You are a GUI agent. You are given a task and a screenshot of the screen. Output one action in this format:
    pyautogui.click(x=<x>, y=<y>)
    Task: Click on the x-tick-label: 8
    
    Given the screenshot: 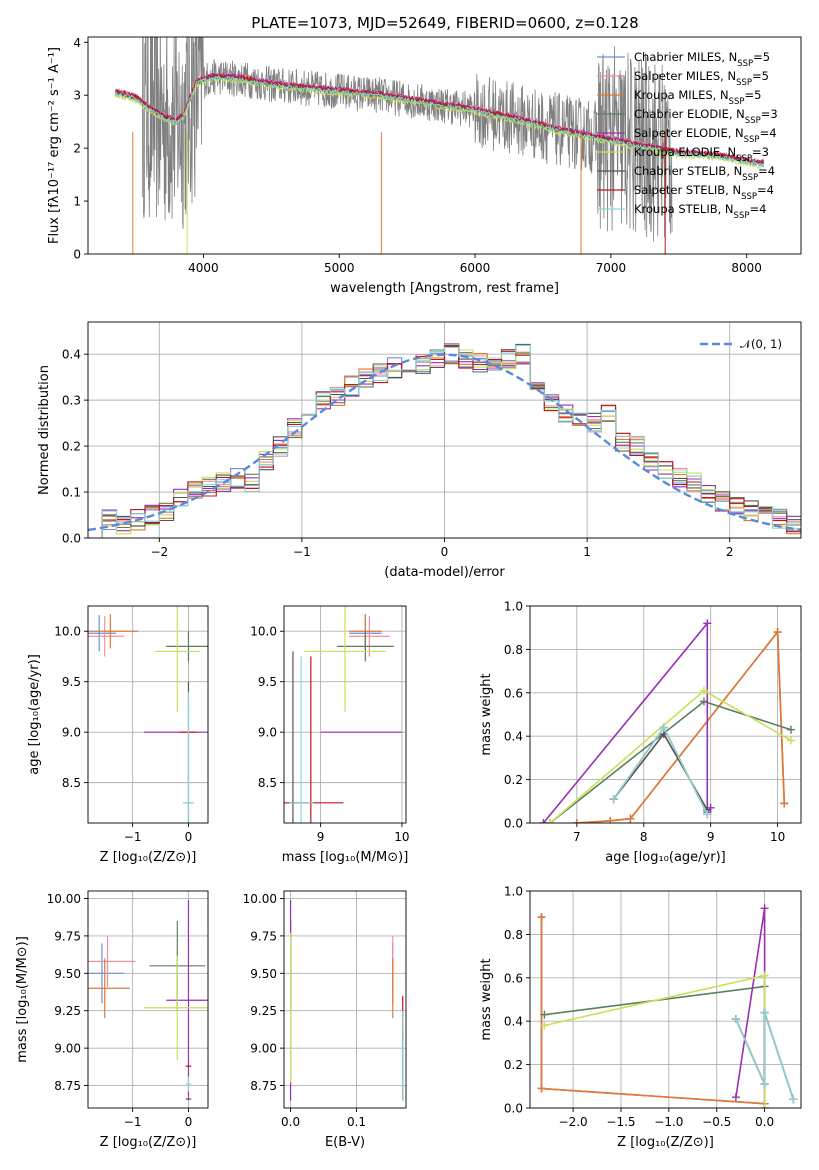 What is the action you would take?
    pyautogui.click(x=644, y=837)
    